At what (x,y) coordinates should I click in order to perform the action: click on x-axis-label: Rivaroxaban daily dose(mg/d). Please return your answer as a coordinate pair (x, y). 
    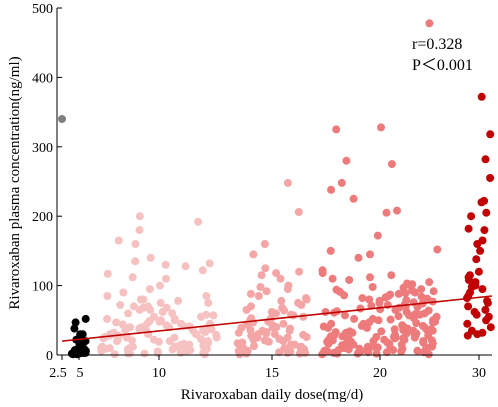
    Looking at the image, I should click on (272, 395).